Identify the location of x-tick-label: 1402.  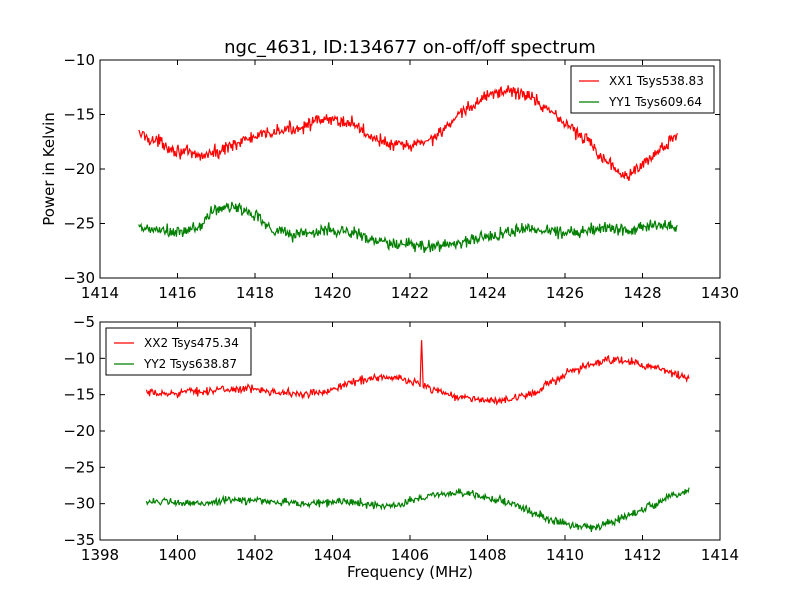
(255, 555).